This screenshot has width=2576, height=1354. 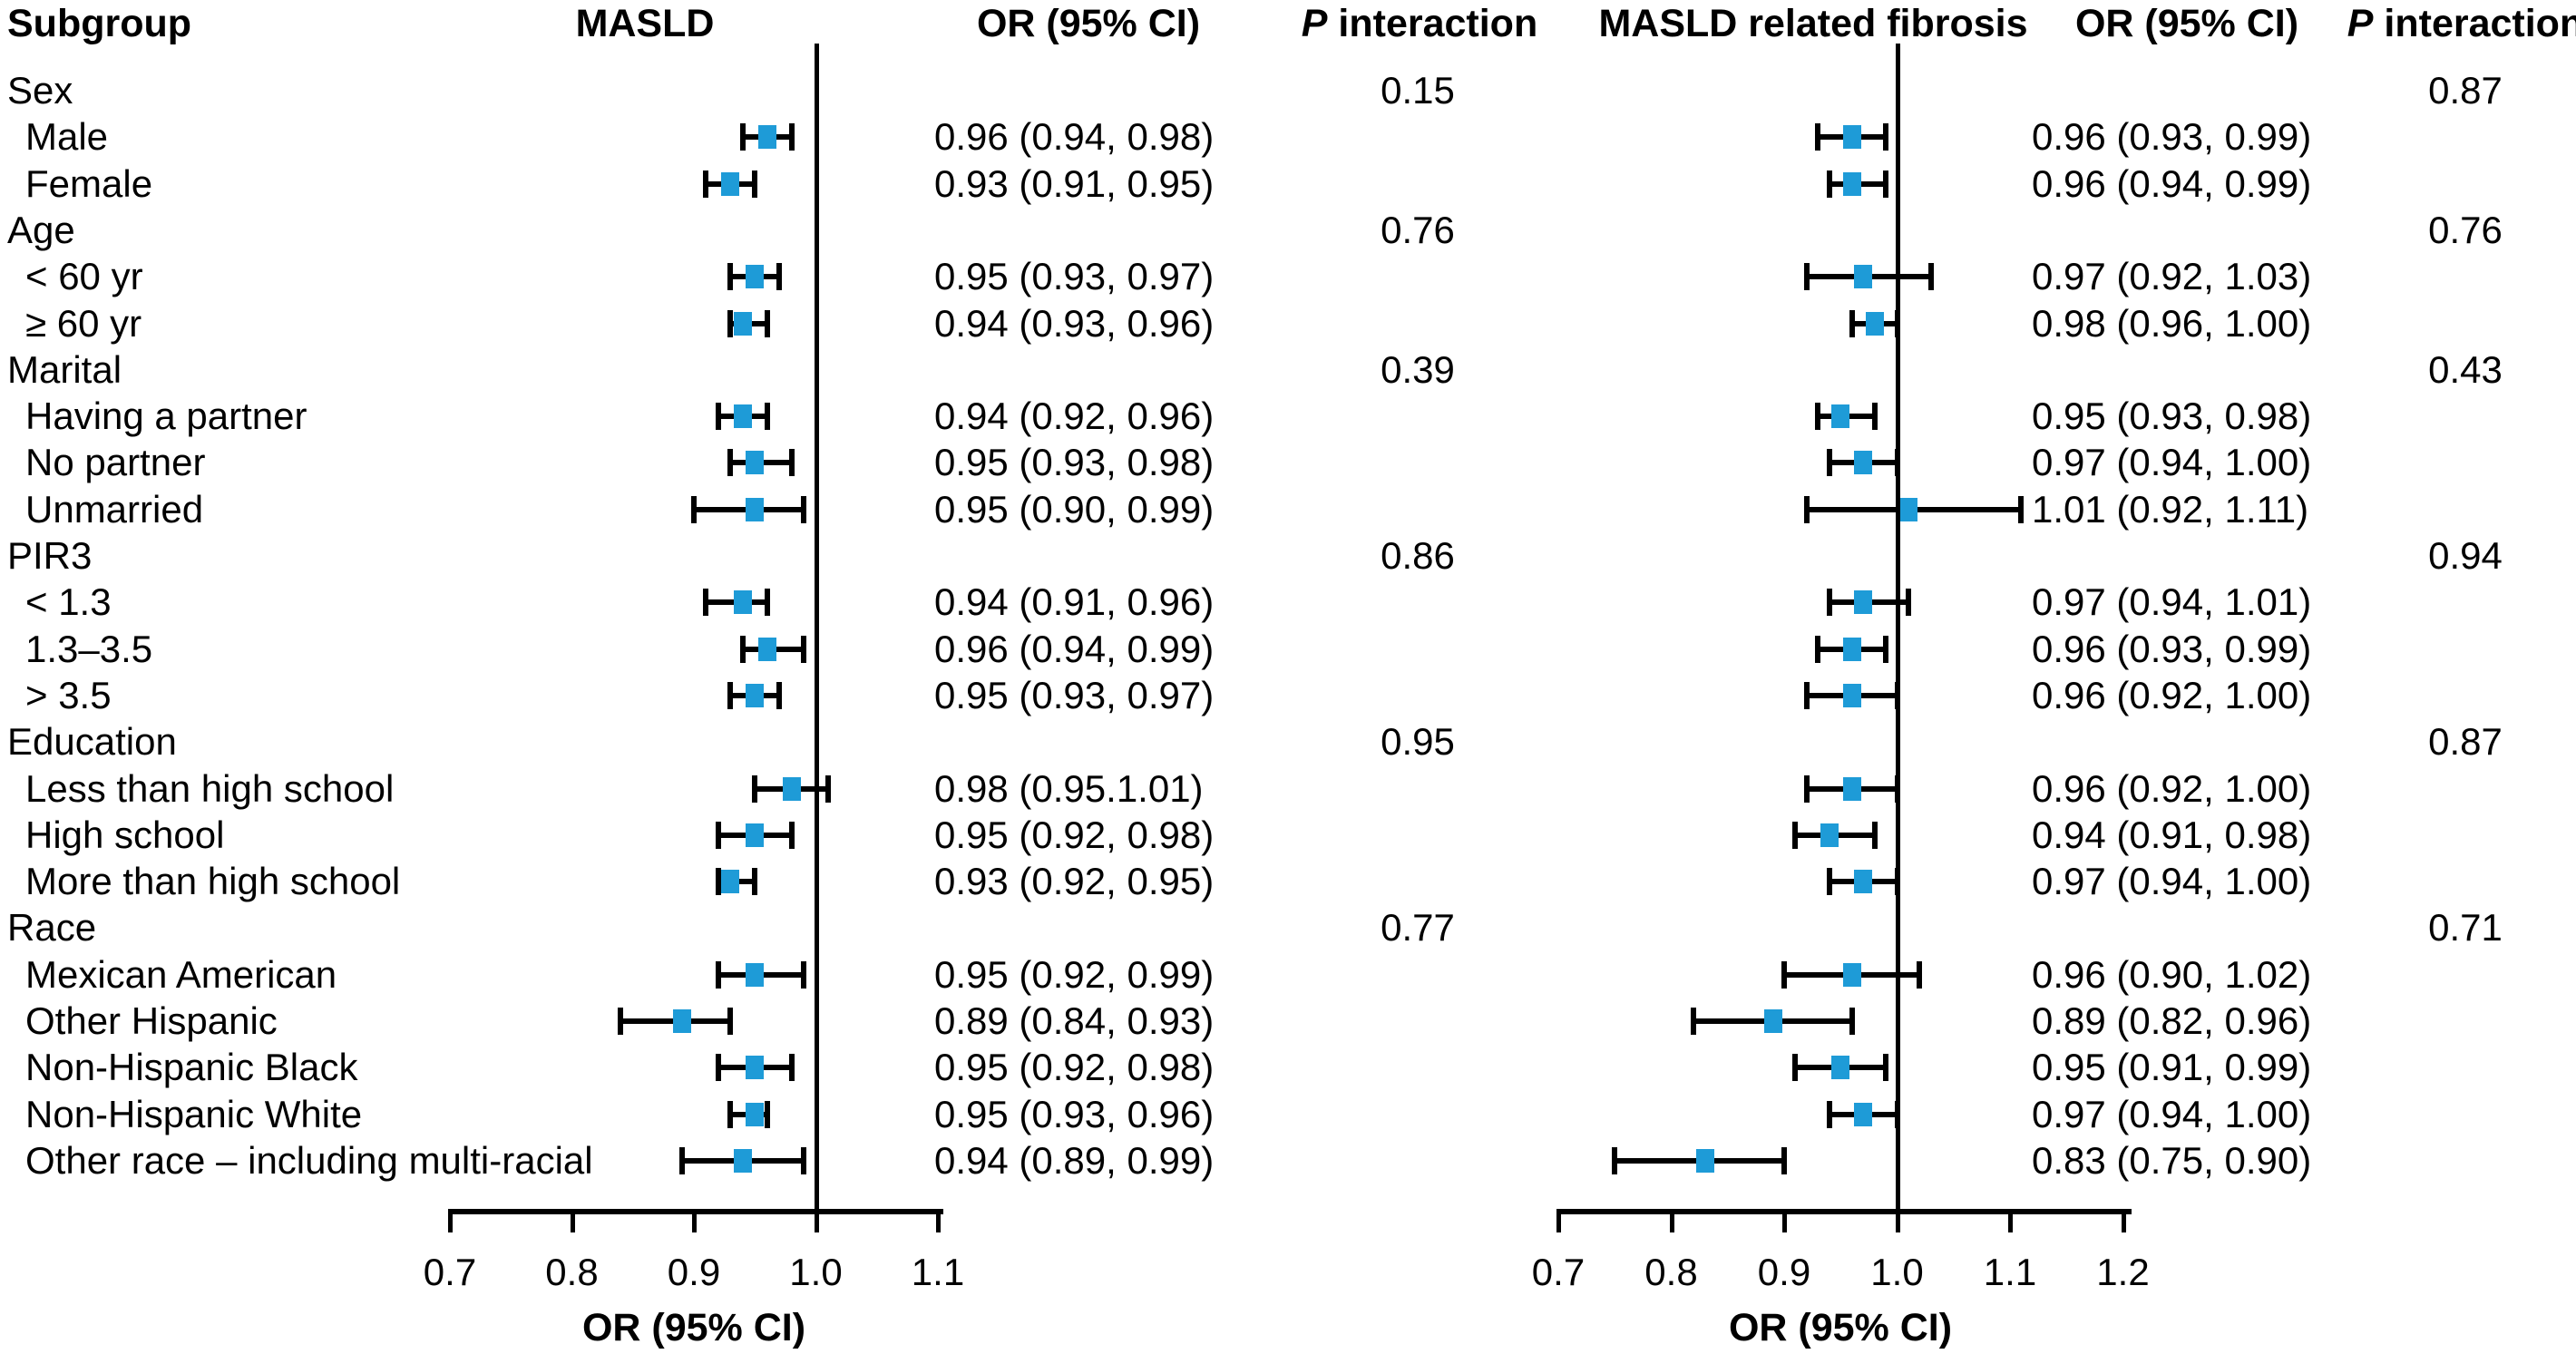 What do you see at coordinates (84, 276) in the screenshot?
I see `subgroup-label: < 60 yr` at bounding box center [84, 276].